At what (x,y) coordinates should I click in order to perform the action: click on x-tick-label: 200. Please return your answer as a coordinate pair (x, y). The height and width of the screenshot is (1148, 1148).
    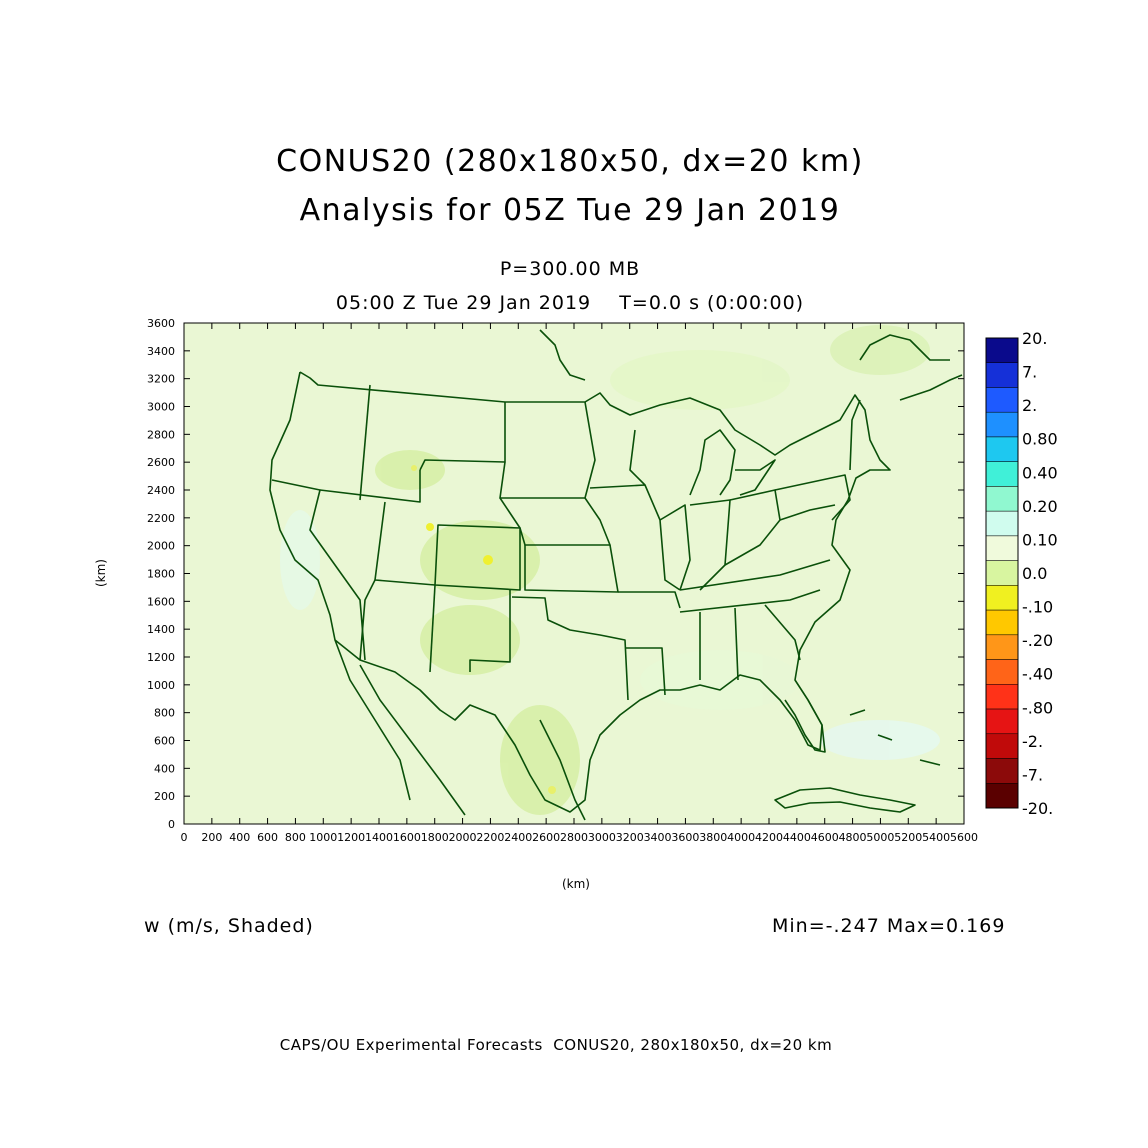
    Looking at the image, I should click on (211, 837).